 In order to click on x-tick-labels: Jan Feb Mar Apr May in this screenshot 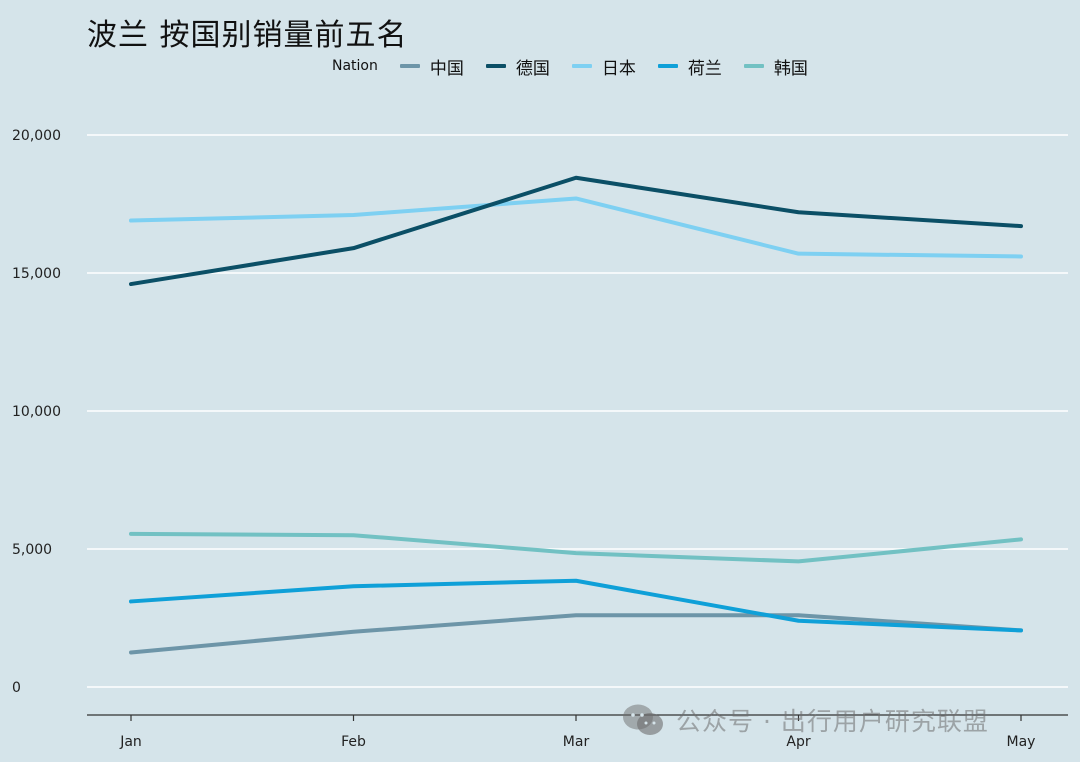, I will do `click(577, 742)`.